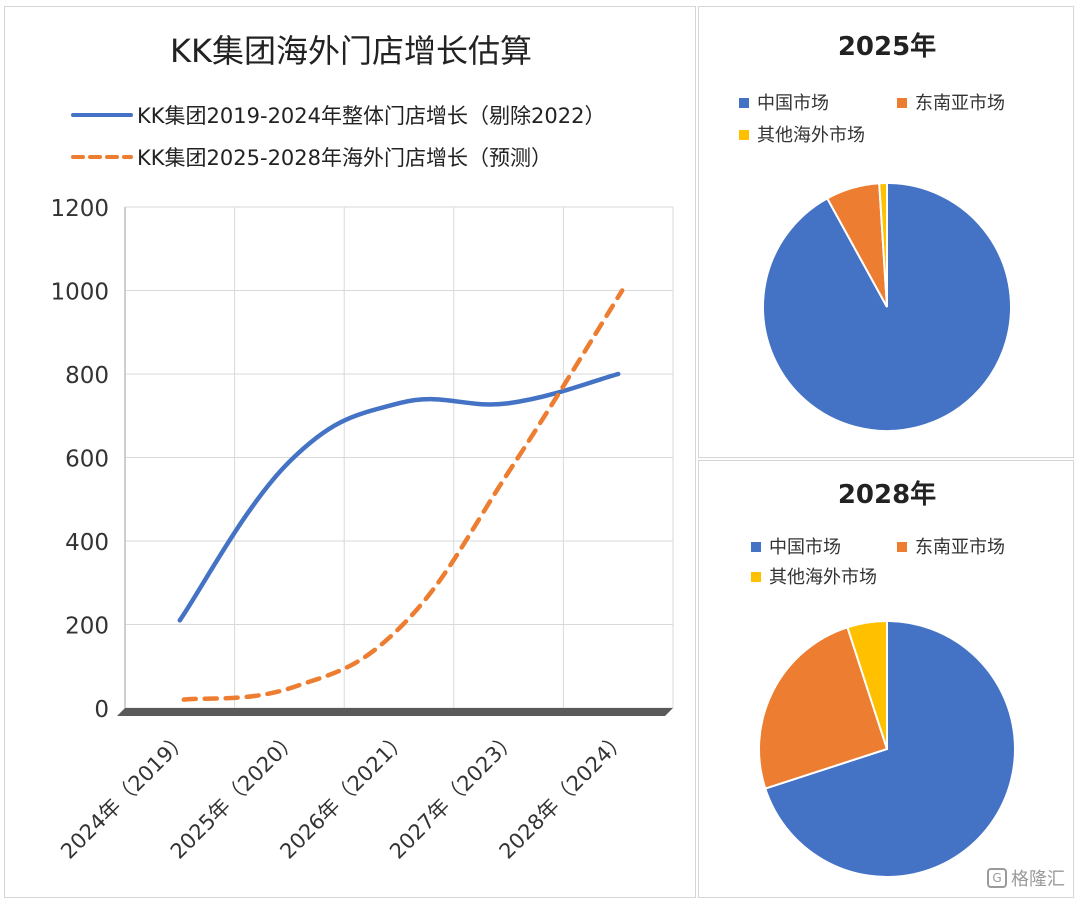 This screenshot has width=1080, height=904. I want to click on y-tick-label-600: 600, so click(87, 460).